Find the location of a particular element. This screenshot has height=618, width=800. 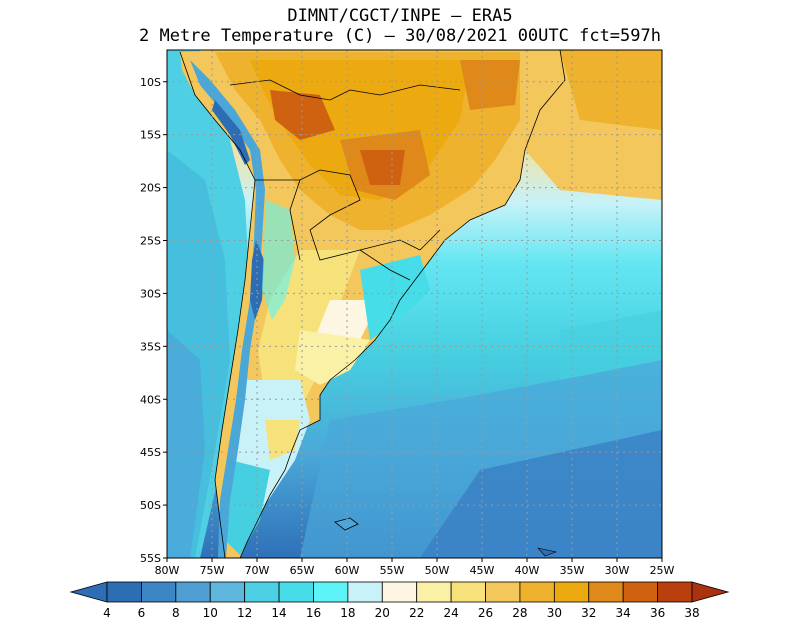

colorbar-label: 18 is located at coordinates (347, 612).